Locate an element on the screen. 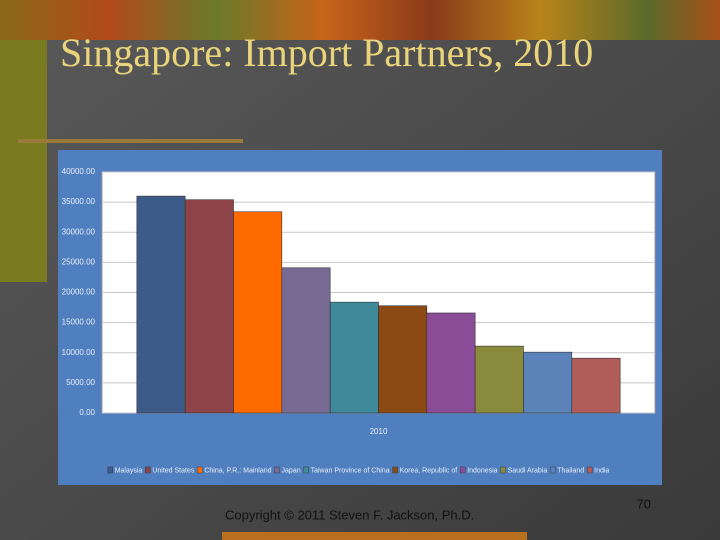 The width and height of the screenshot is (720, 540). legend-label: Japan is located at coordinates (291, 470).